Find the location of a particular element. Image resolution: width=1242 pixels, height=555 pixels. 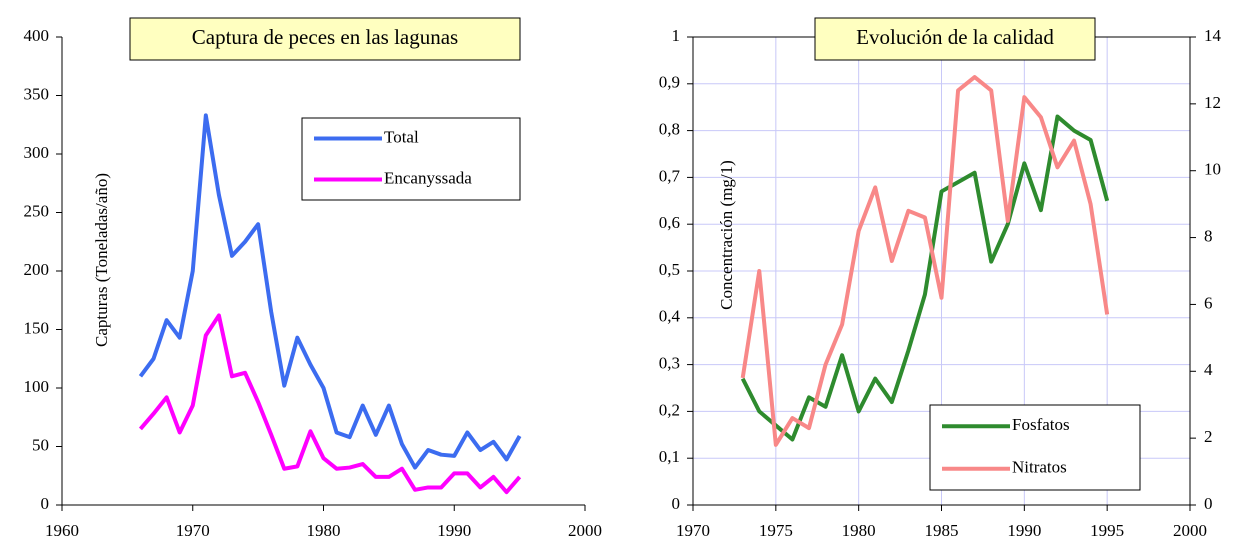

y-tick-label: 0,8 is located at coordinates (669, 129).